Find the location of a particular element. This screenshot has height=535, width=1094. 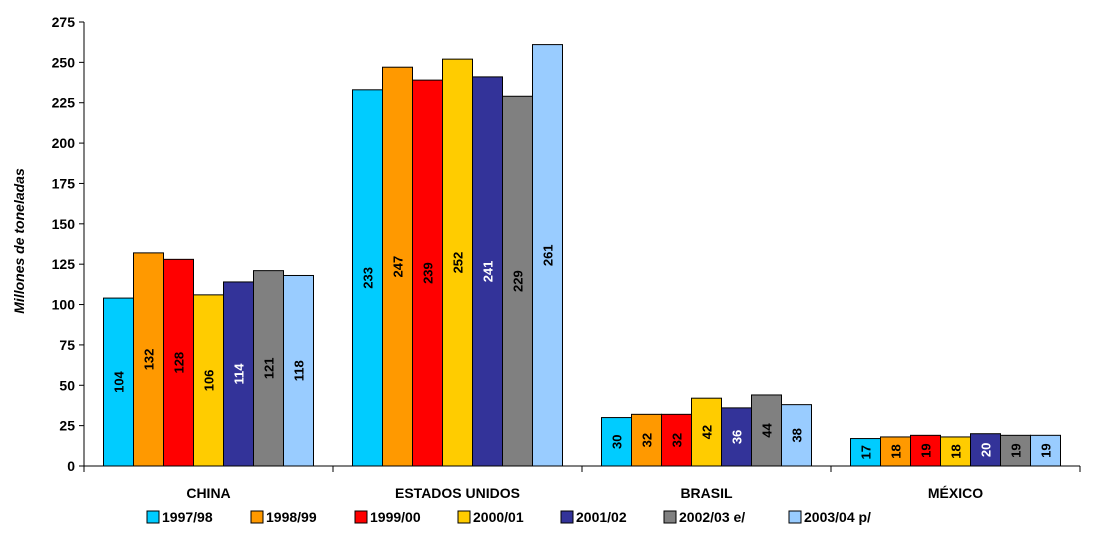

data-label: 241 is located at coordinates (488, 272).